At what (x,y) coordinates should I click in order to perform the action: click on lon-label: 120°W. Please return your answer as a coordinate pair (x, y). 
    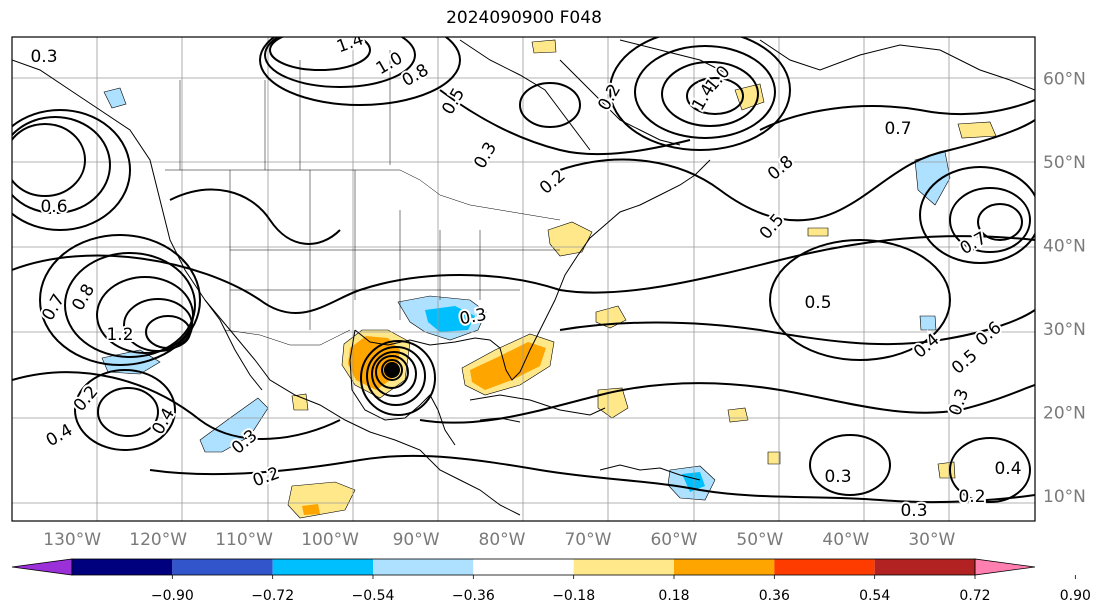
    Looking at the image, I should click on (158, 540).